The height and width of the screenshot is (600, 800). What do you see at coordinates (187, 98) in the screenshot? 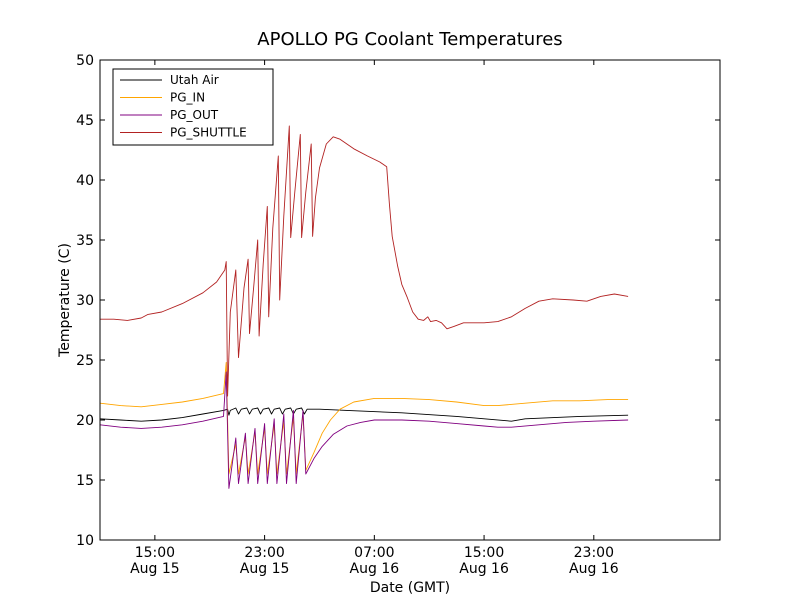
I see `legend-label: PG_IN` at bounding box center [187, 98].